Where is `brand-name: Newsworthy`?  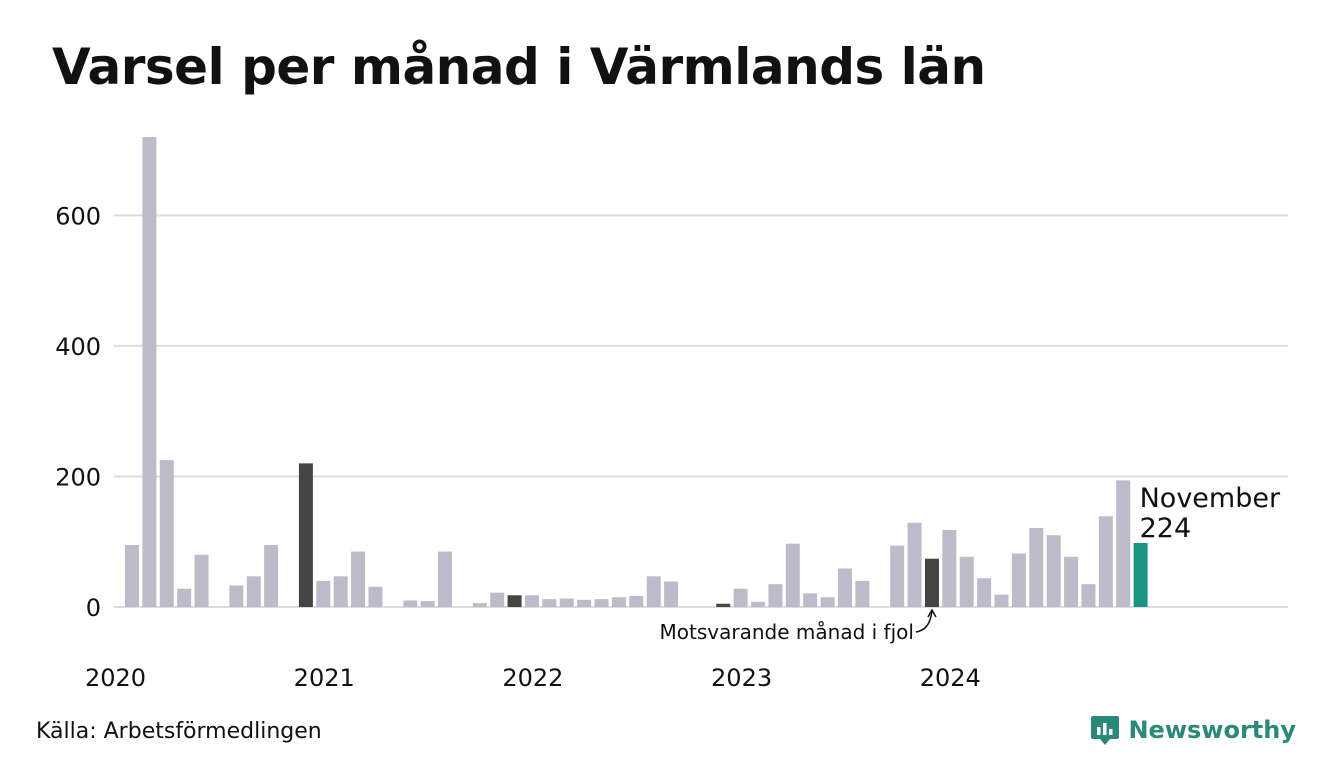 brand-name: Newsworthy is located at coordinates (1212, 730).